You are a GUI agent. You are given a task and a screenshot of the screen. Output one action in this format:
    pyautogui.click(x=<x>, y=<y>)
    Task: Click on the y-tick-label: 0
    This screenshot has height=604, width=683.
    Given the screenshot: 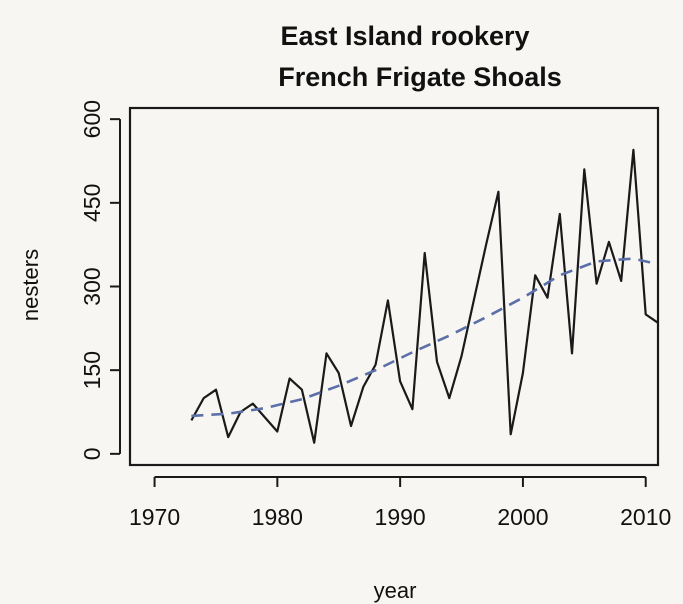 What is the action you would take?
    pyautogui.click(x=92, y=453)
    